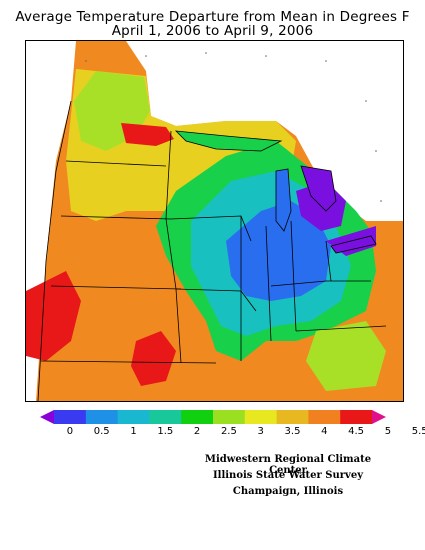 The width and height of the screenshot is (425, 550). Describe the element at coordinates (147, 134) in the screenshot. I see `hot-spot-north` at that location.